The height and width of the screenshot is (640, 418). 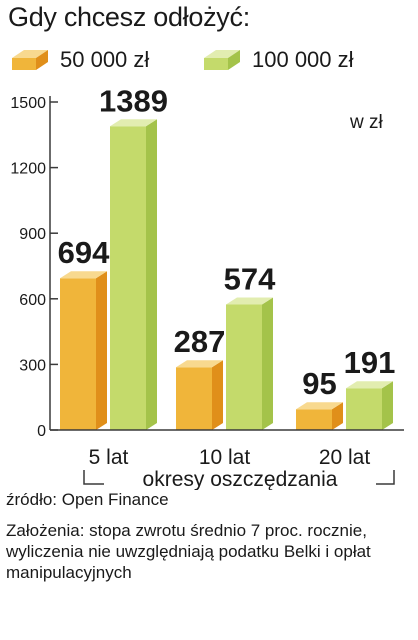 What do you see at coordinates (234, 60) in the screenshot?
I see `legend-swatch-b-side` at bounding box center [234, 60].